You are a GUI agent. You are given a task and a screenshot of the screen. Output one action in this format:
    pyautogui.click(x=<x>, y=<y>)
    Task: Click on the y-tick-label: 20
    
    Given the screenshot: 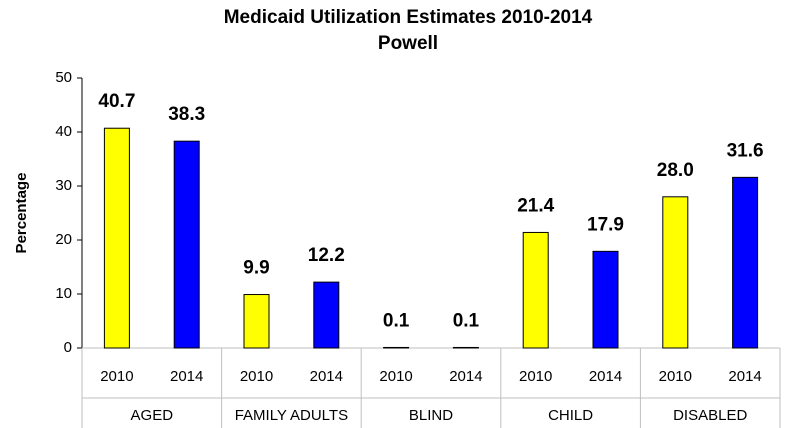 What is the action you would take?
    pyautogui.click(x=63, y=239)
    